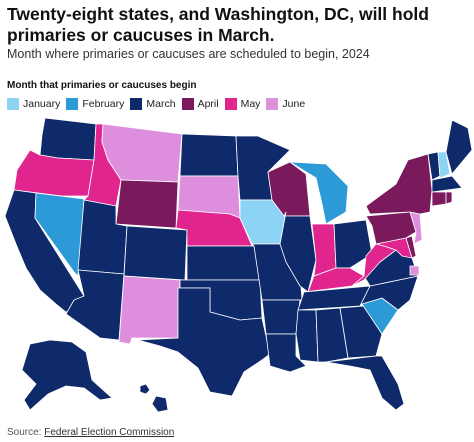 The height and width of the screenshot is (442, 474). What do you see at coordinates (294, 104) in the screenshot?
I see `legend-label-june: June` at bounding box center [294, 104].